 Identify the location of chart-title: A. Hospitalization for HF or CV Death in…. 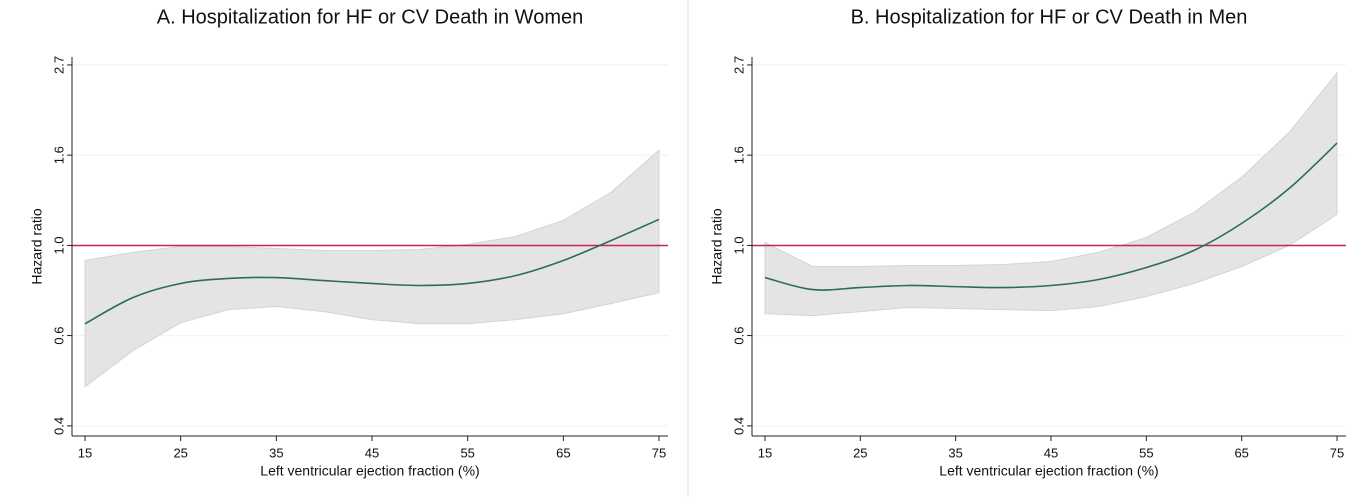
(370, 17).